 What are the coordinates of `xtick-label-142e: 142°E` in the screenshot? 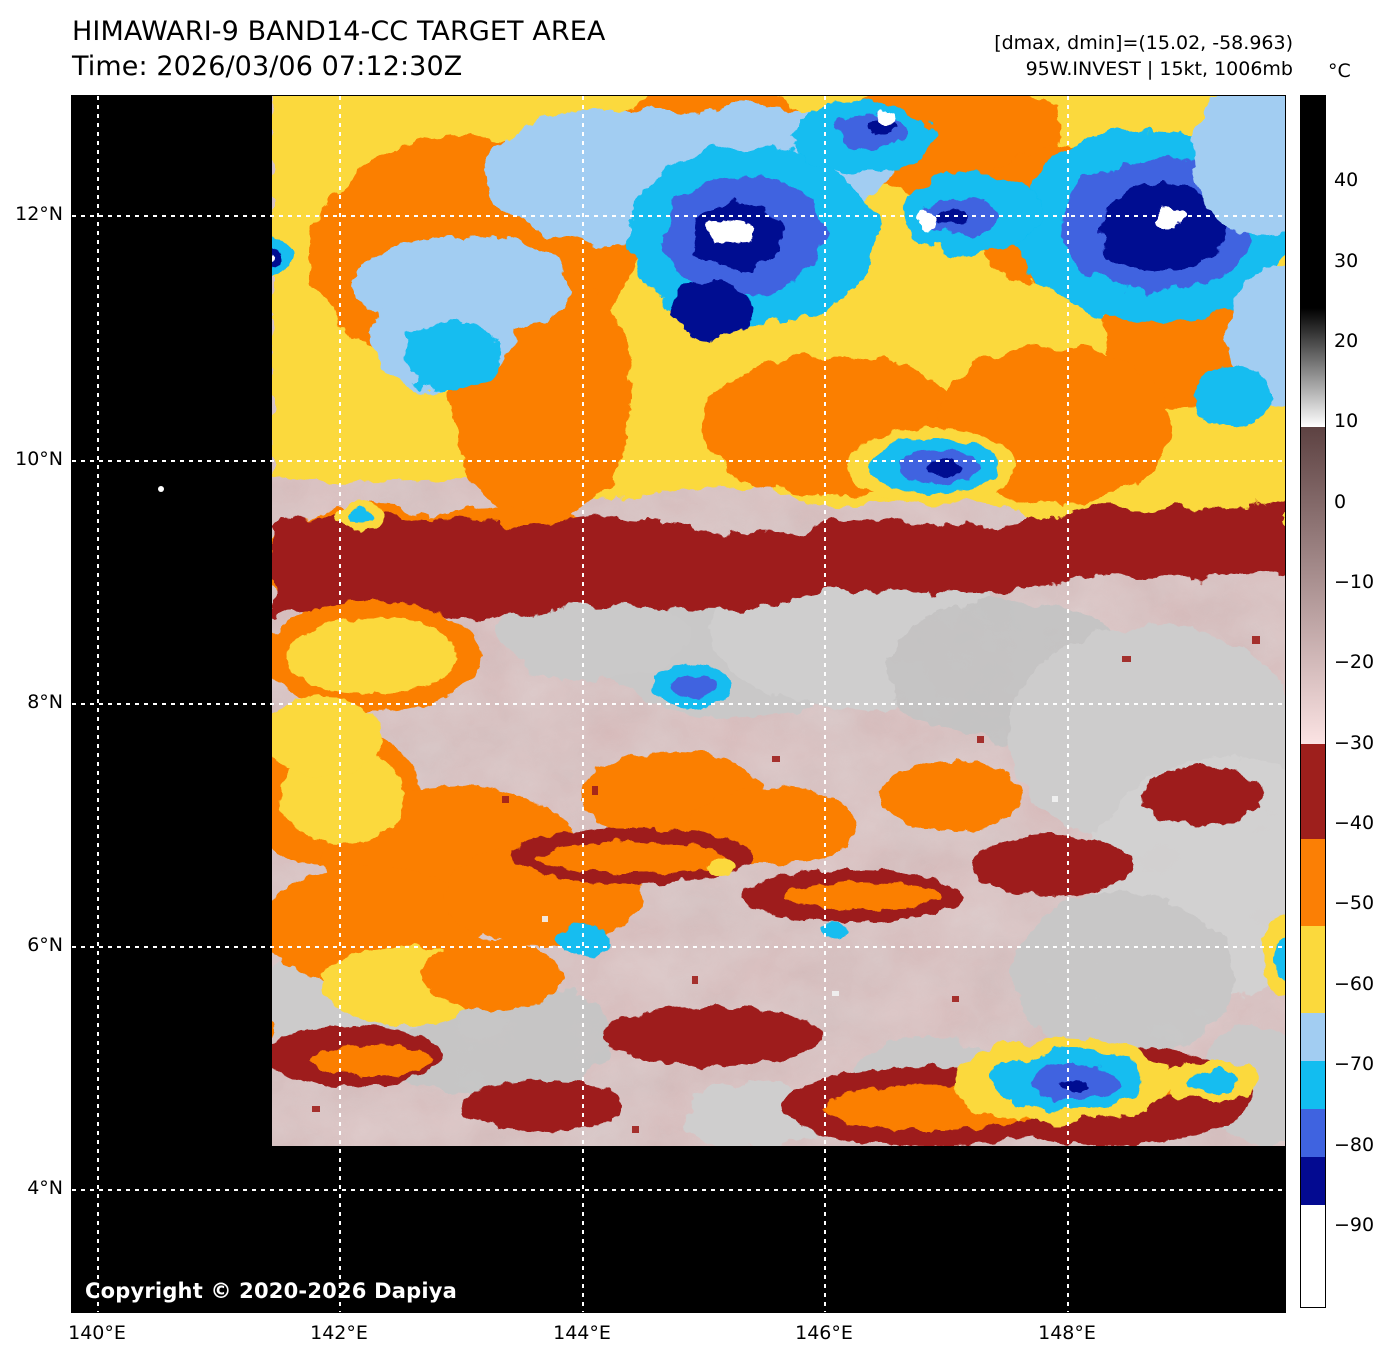 It's located at (339, 1333).